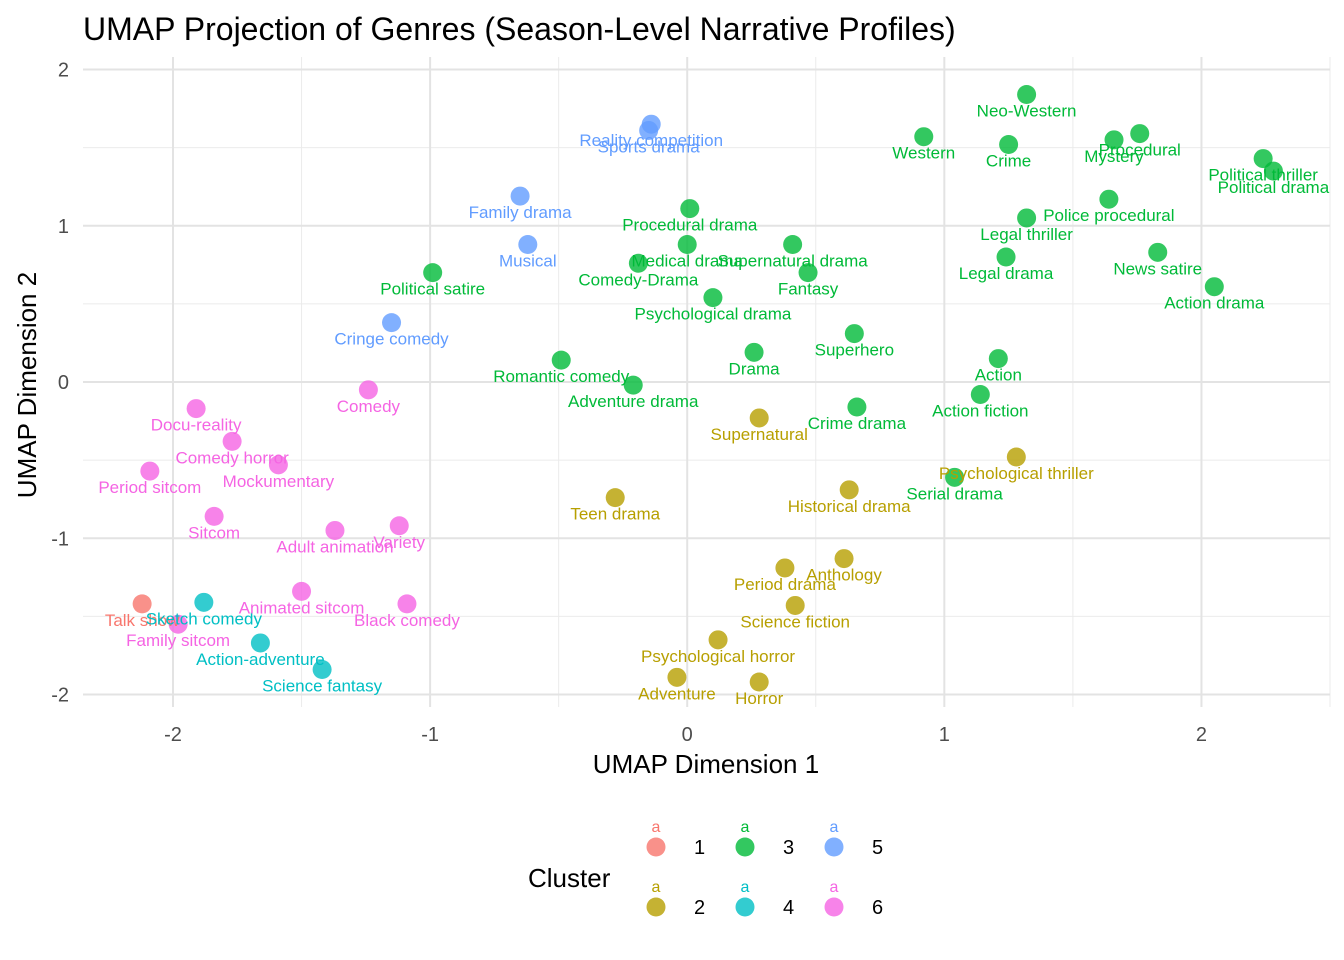  I want to click on point-label: Western, so click(923, 153).